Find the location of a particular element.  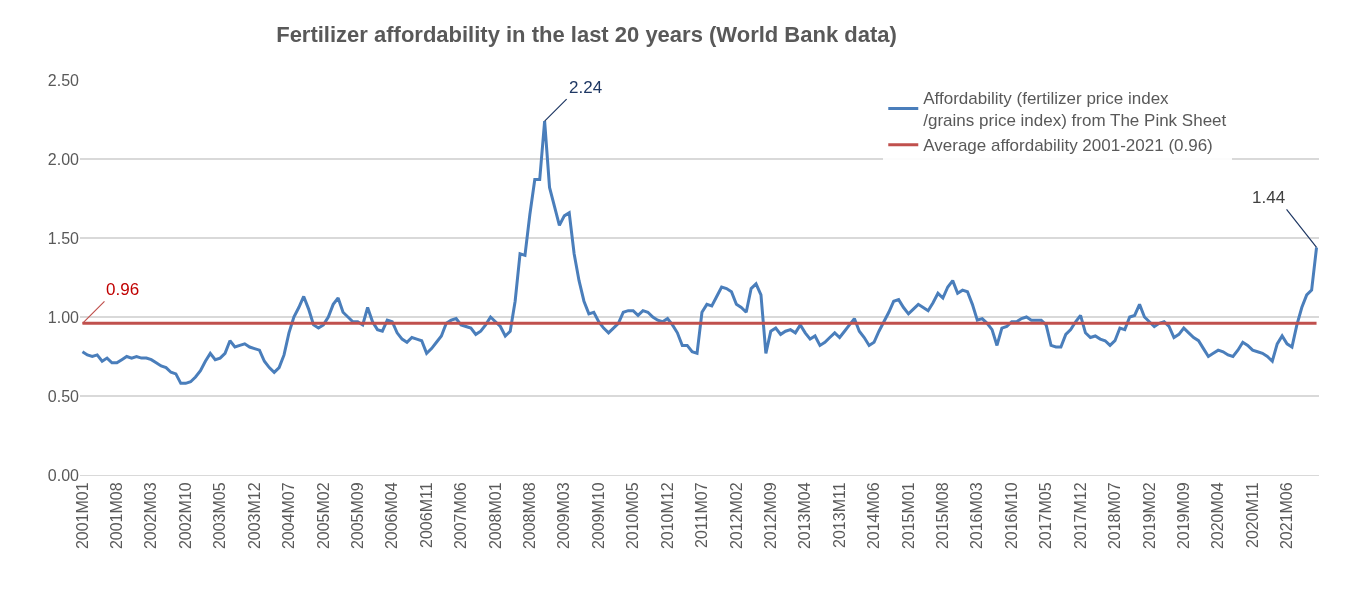

y-tick-label: 2.00 is located at coordinates (63, 159).